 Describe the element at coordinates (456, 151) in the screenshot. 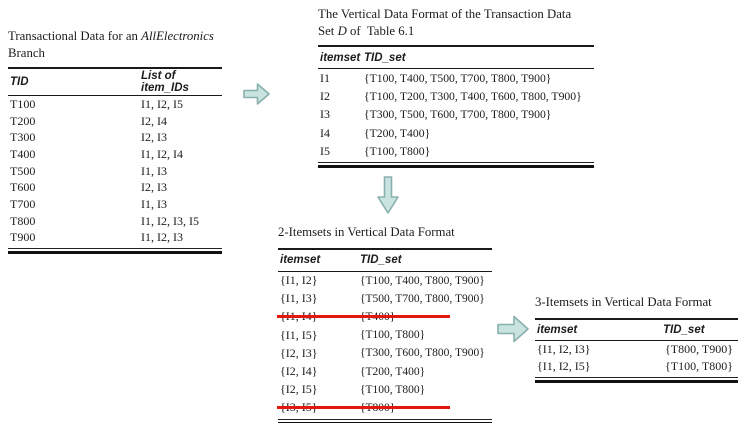

I see `table-row: I5 {T100, T800}` at that location.